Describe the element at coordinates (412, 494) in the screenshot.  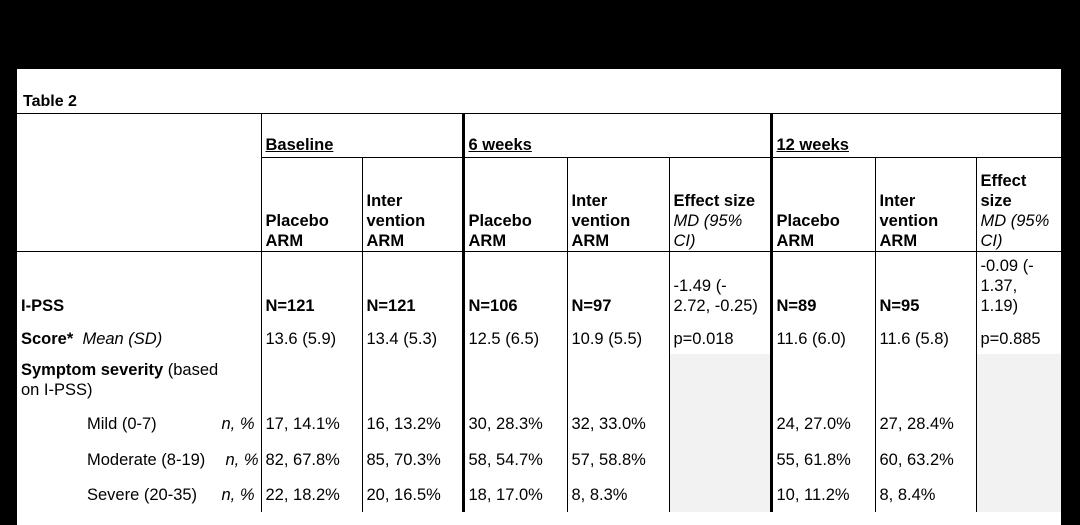
I see `data-cell: 20, 16.5%` at that location.